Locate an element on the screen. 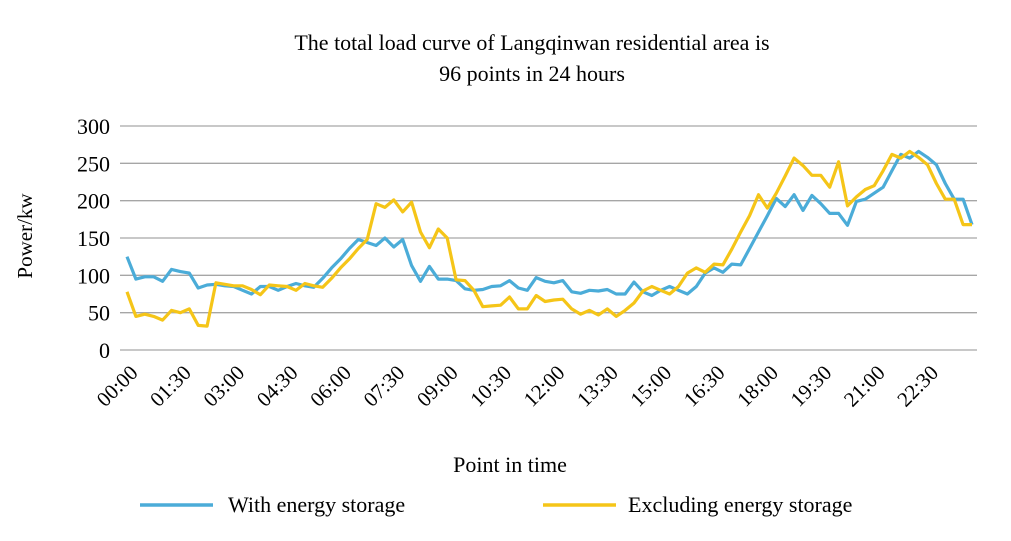 This screenshot has height=541, width=1011. y-tick-label-0: 0 is located at coordinates (104, 350).